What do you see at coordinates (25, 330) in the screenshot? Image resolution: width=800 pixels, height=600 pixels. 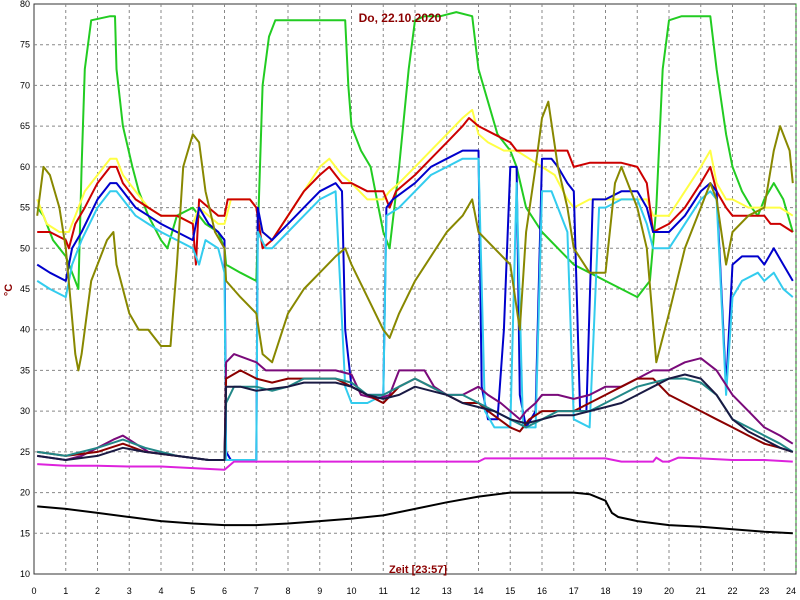 I see `y-tick-label: 40` at bounding box center [25, 330].